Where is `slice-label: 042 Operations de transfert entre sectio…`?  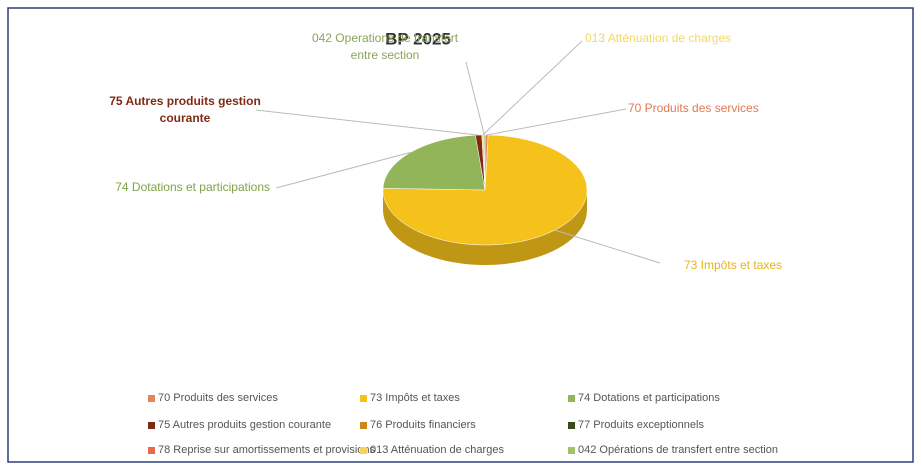 slice-label: 042 Operations de transfert entre sectio… is located at coordinates (385, 46).